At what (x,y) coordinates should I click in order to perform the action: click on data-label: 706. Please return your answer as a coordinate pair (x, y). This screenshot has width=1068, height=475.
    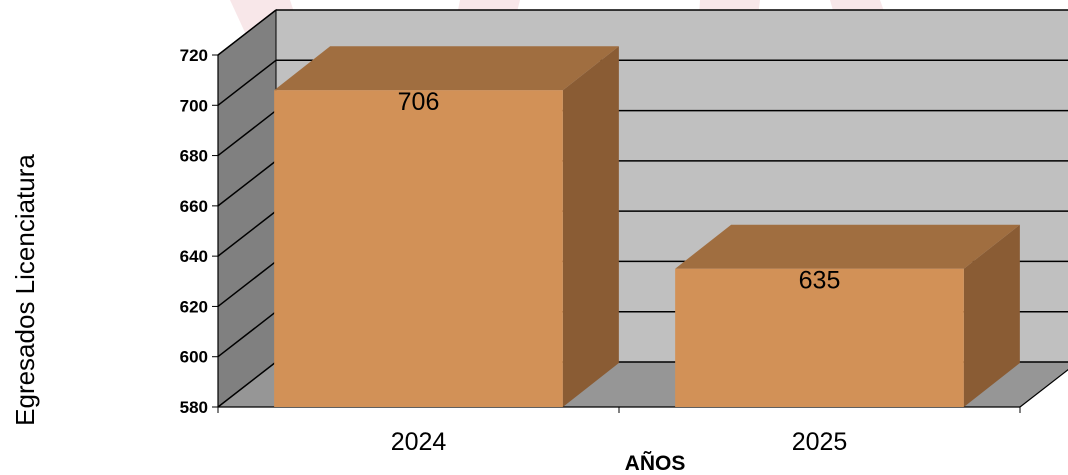
    Looking at the image, I should click on (419, 102).